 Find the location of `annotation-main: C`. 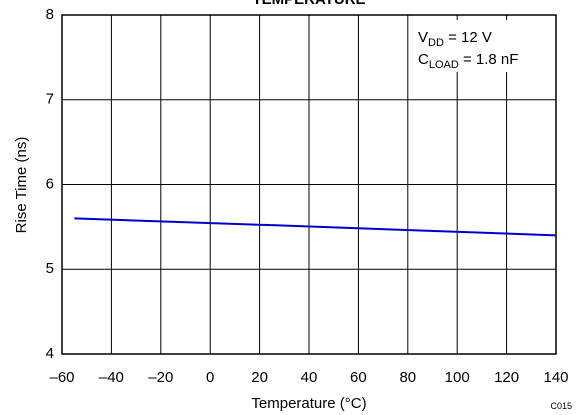

annotation-main: C is located at coordinates (423, 59).